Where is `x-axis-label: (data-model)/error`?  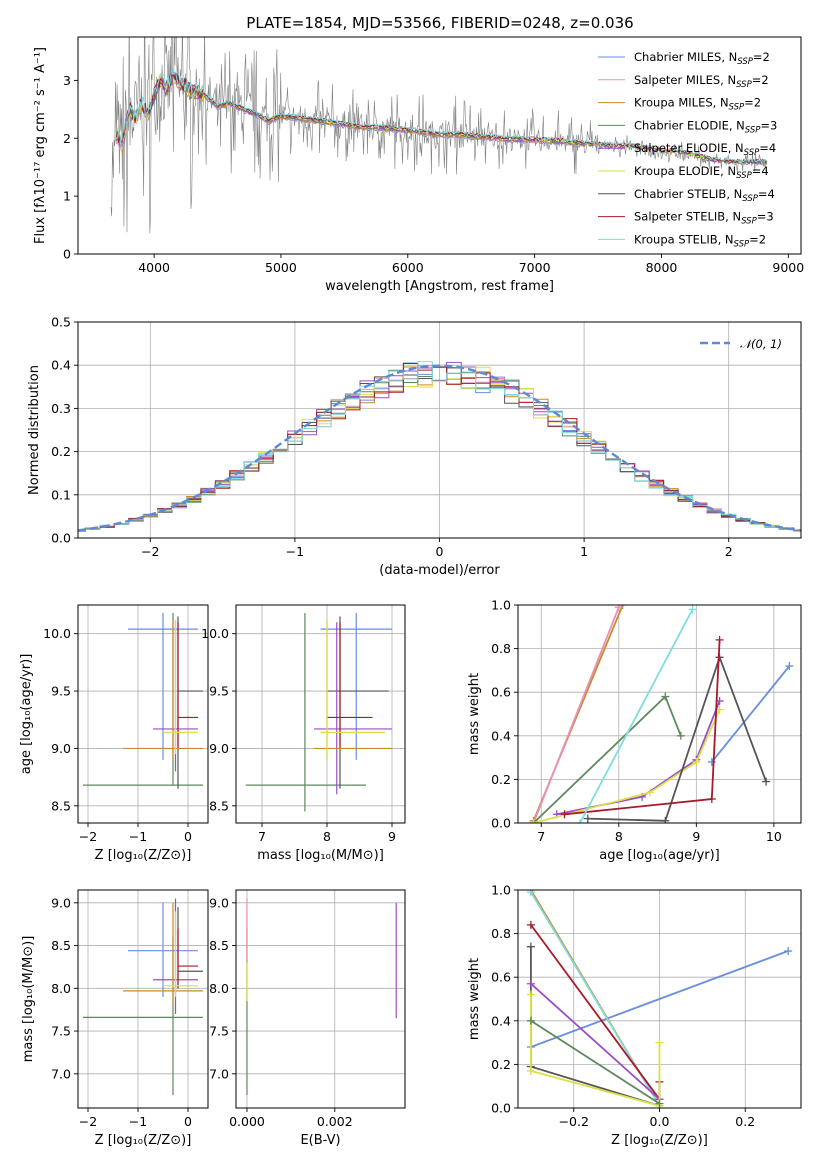 x-axis-label: (data-model)/error is located at coordinates (439, 570).